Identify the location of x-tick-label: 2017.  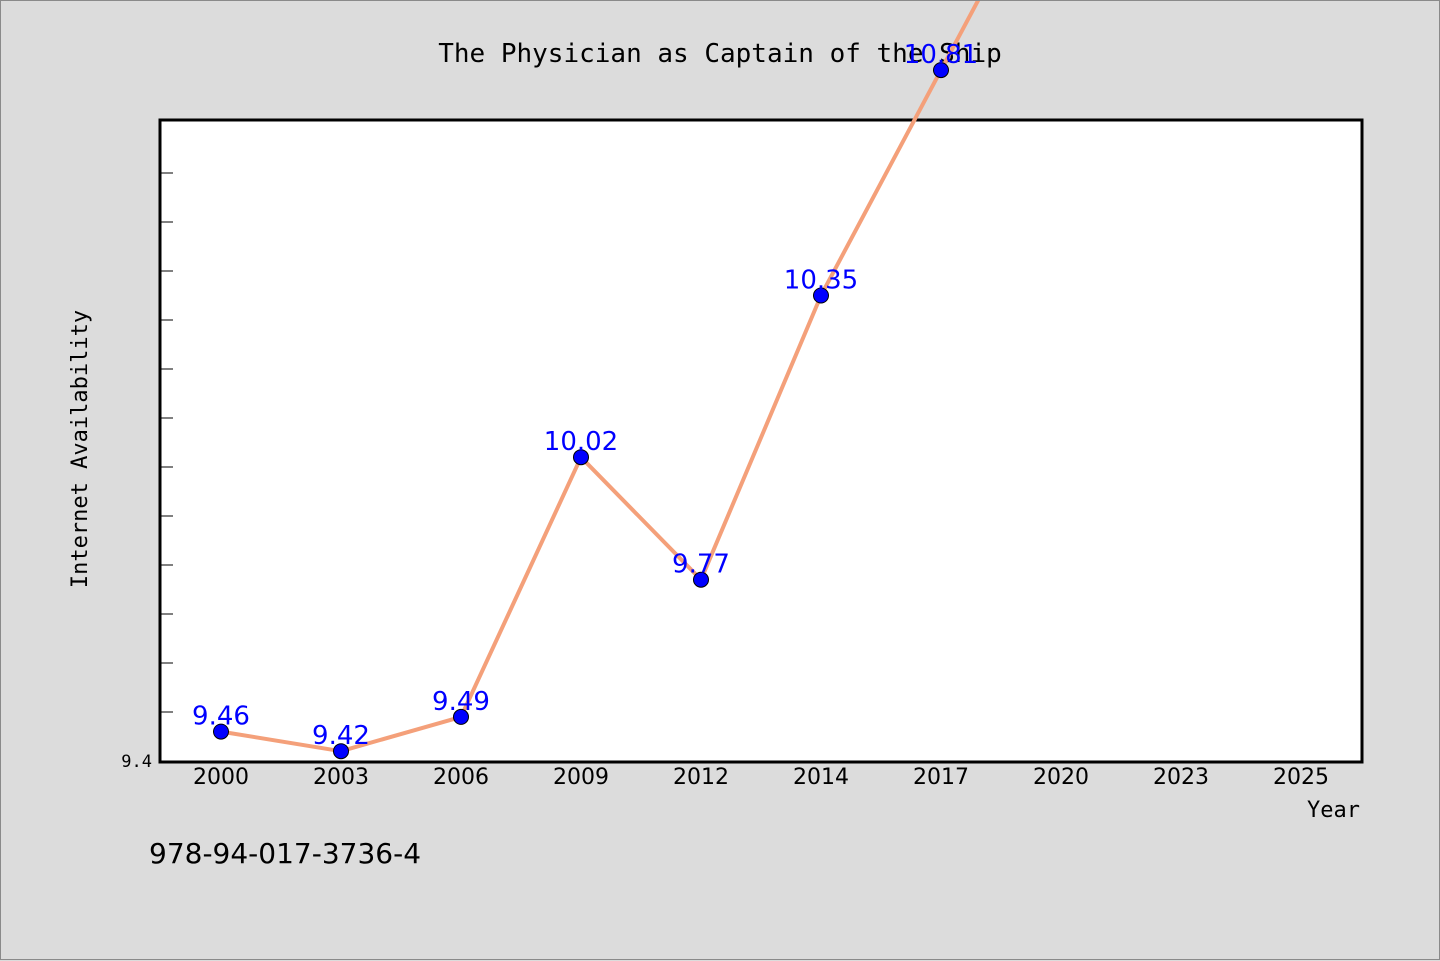
(941, 777).